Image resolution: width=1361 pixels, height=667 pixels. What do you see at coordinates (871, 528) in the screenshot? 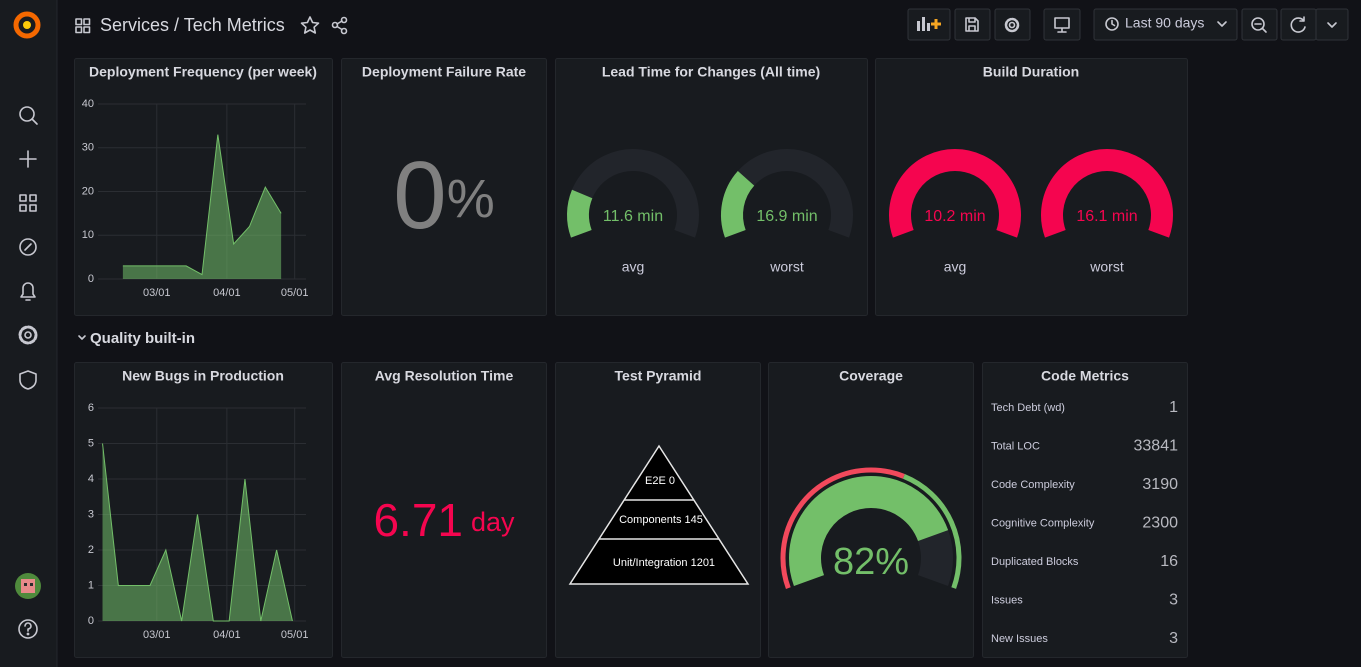
I see `threshold-band` at bounding box center [871, 528].